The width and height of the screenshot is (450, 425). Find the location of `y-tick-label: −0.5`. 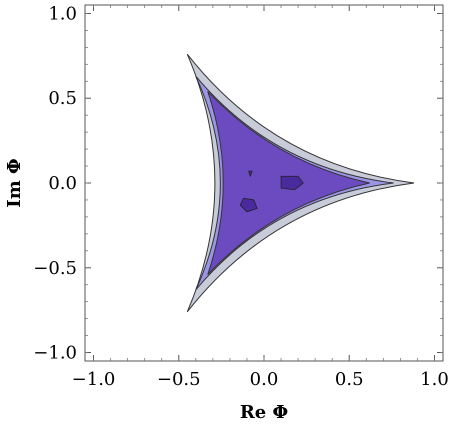

y-tick-label: −0.5 is located at coordinates (55, 268).